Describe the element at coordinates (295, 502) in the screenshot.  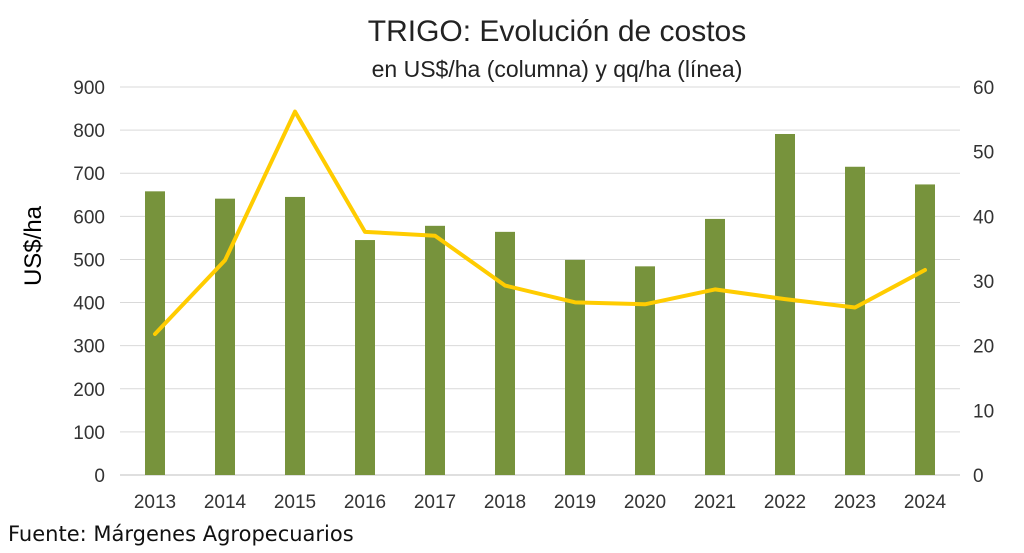
I see `x-tick-label: 2015` at that location.